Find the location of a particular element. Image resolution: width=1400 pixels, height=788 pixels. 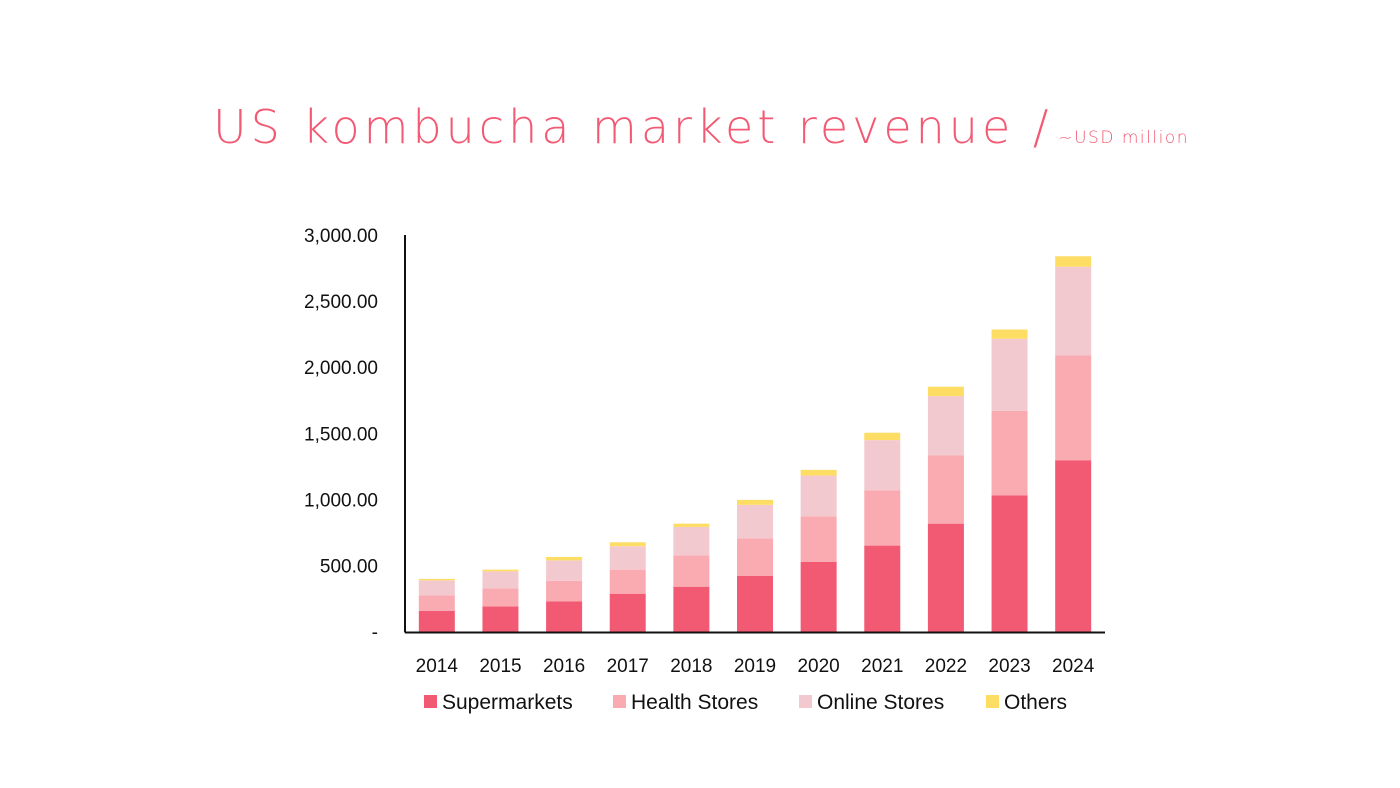

legend-label: Supermarkets is located at coordinates (507, 702).